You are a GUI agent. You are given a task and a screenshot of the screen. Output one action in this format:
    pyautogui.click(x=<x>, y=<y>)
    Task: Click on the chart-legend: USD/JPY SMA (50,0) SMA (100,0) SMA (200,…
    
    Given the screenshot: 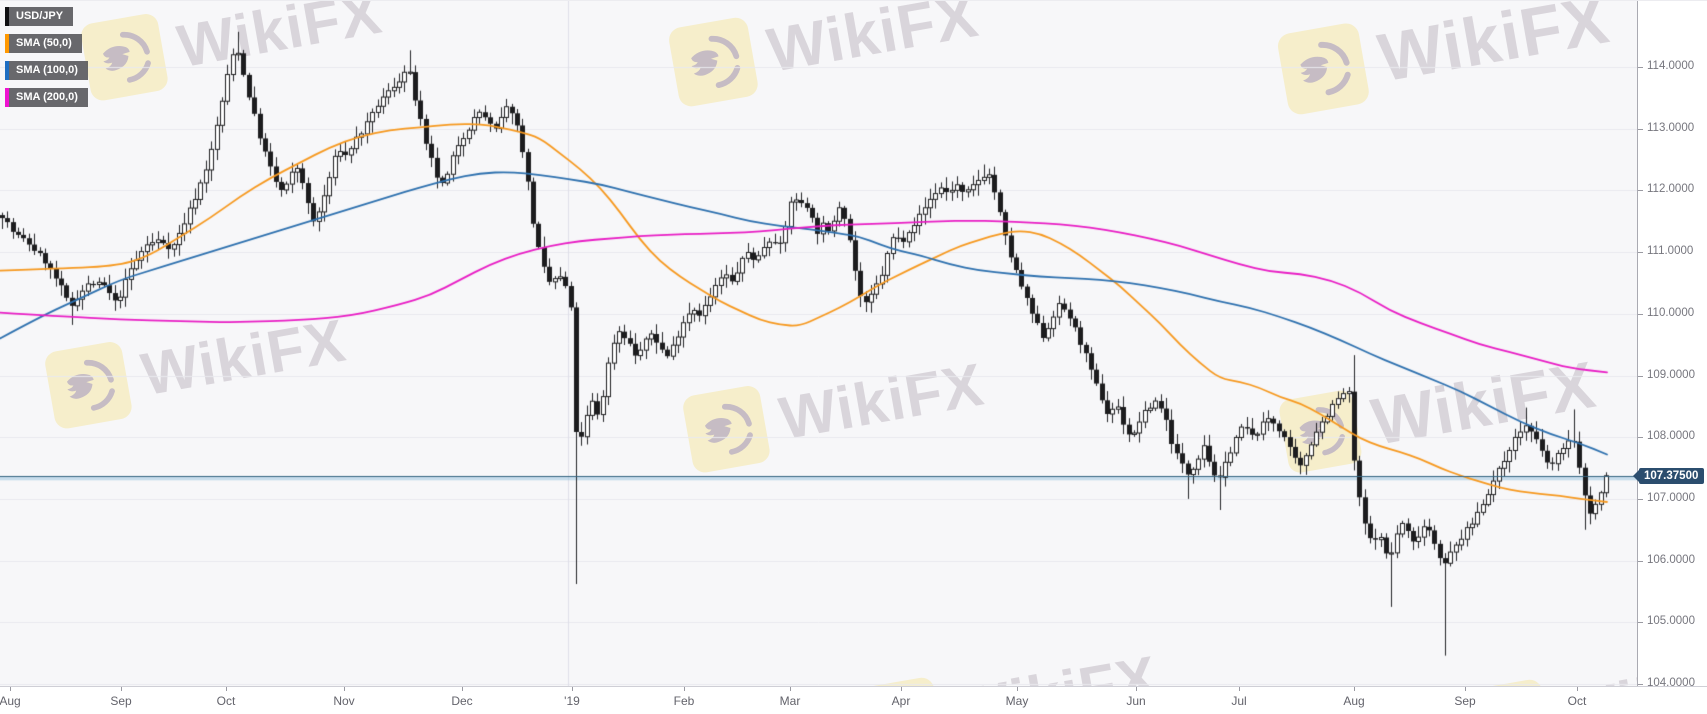 What is the action you would take?
    pyautogui.click(x=46, y=57)
    